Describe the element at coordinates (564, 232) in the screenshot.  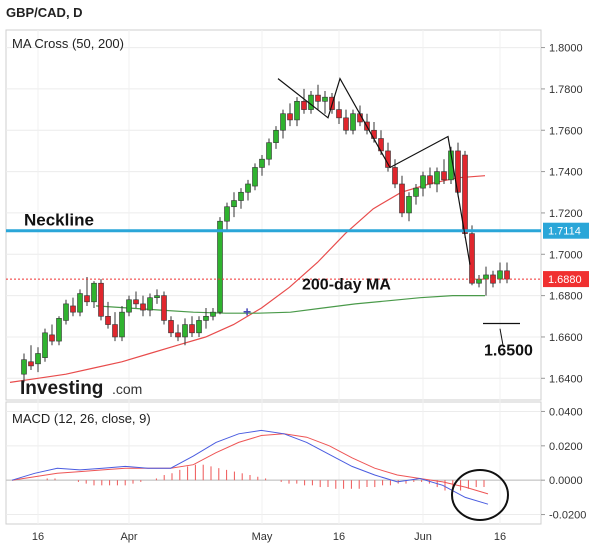
I see `neckline-price-text: 1.7114` at that location.